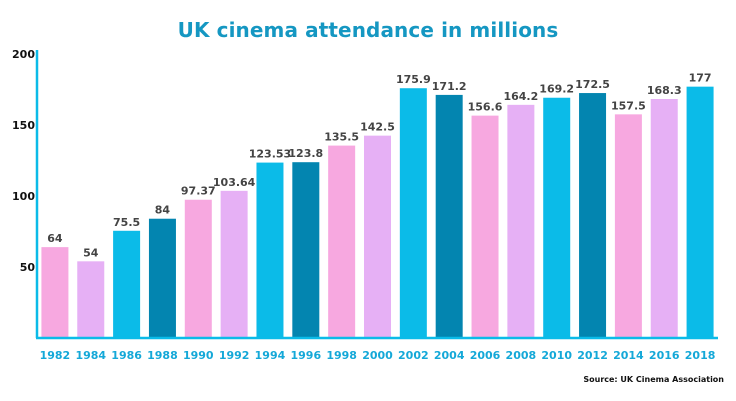 The width and height of the screenshot is (736, 401). I want to click on x-tick-label-1982: 1982, so click(55, 355).